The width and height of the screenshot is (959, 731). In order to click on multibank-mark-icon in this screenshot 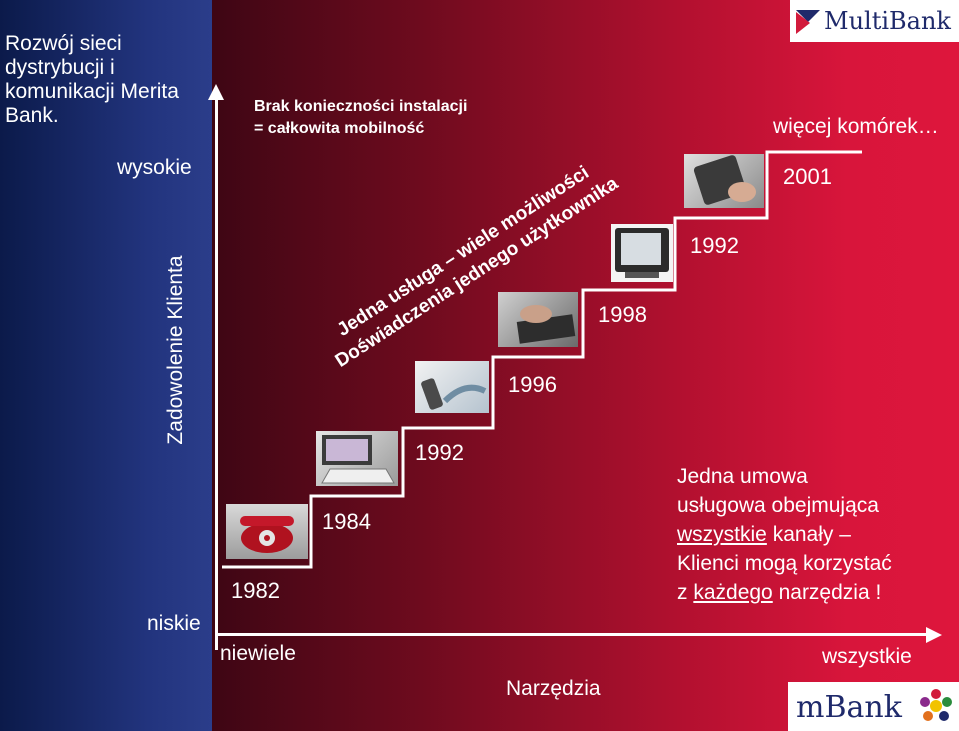, I will do `click(808, 22)`.